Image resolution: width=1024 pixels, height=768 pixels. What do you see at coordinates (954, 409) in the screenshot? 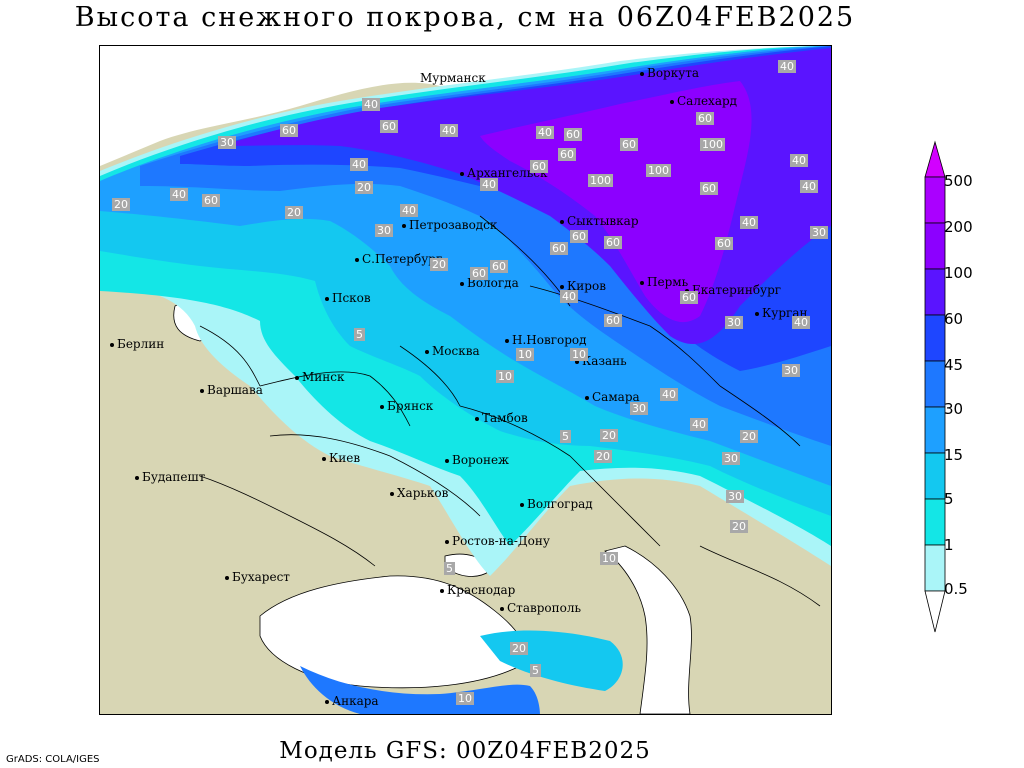
I see `legend-label: 30` at bounding box center [954, 409].